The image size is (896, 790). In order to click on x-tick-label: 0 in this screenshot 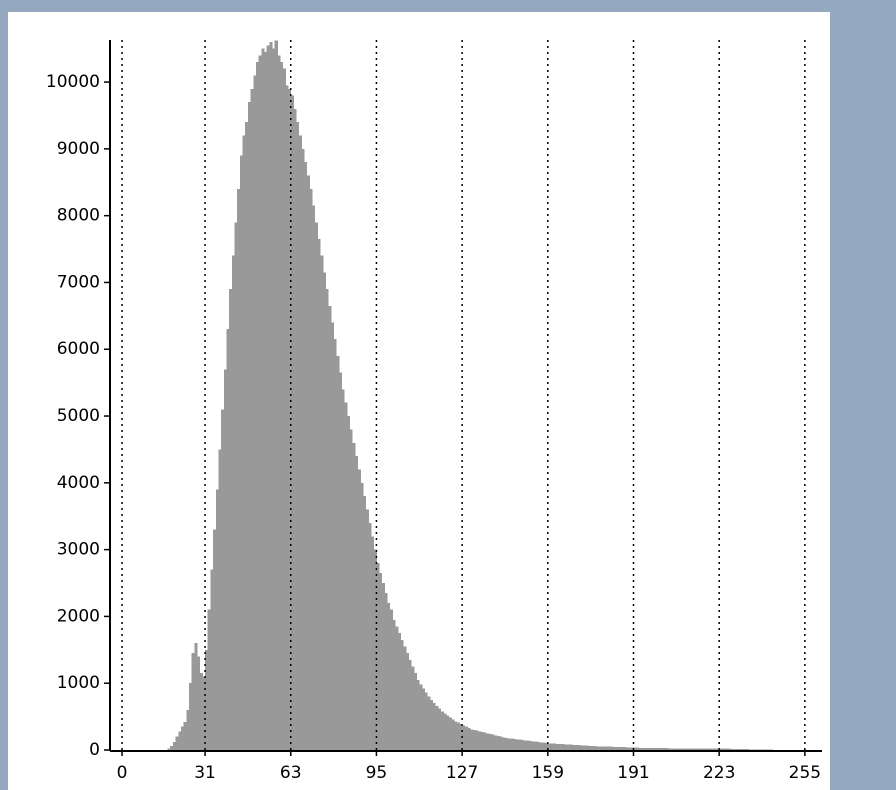, I will do `click(122, 773)`.